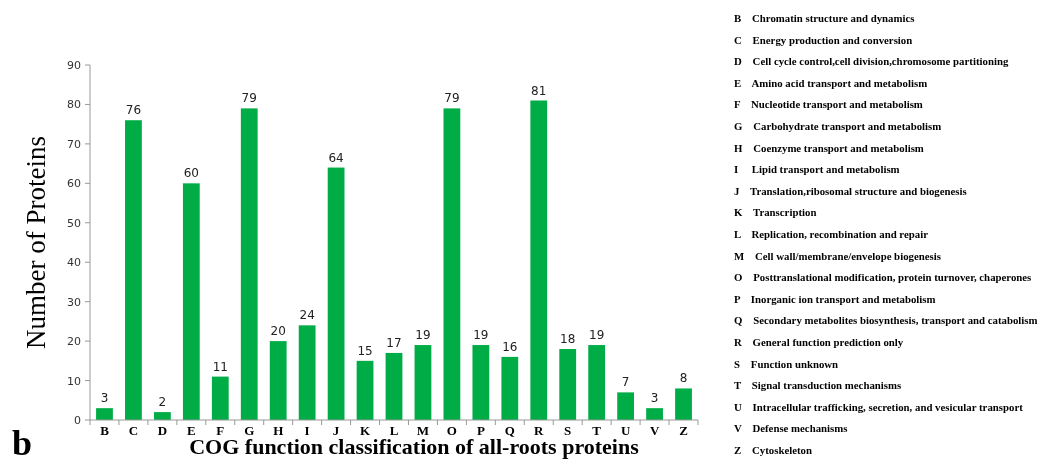  Describe the element at coordinates (423, 430) in the screenshot. I see `x-tick-label: M` at that location.